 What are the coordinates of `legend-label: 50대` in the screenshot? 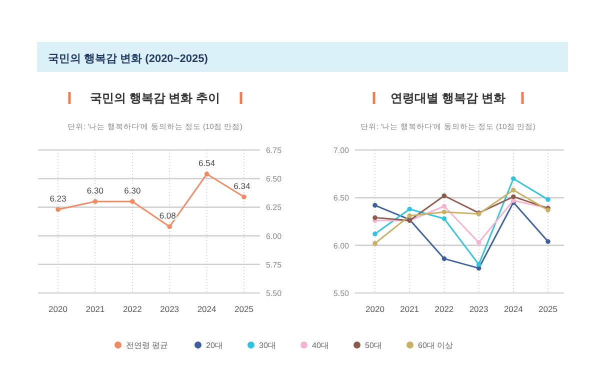 It's located at (373, 345).